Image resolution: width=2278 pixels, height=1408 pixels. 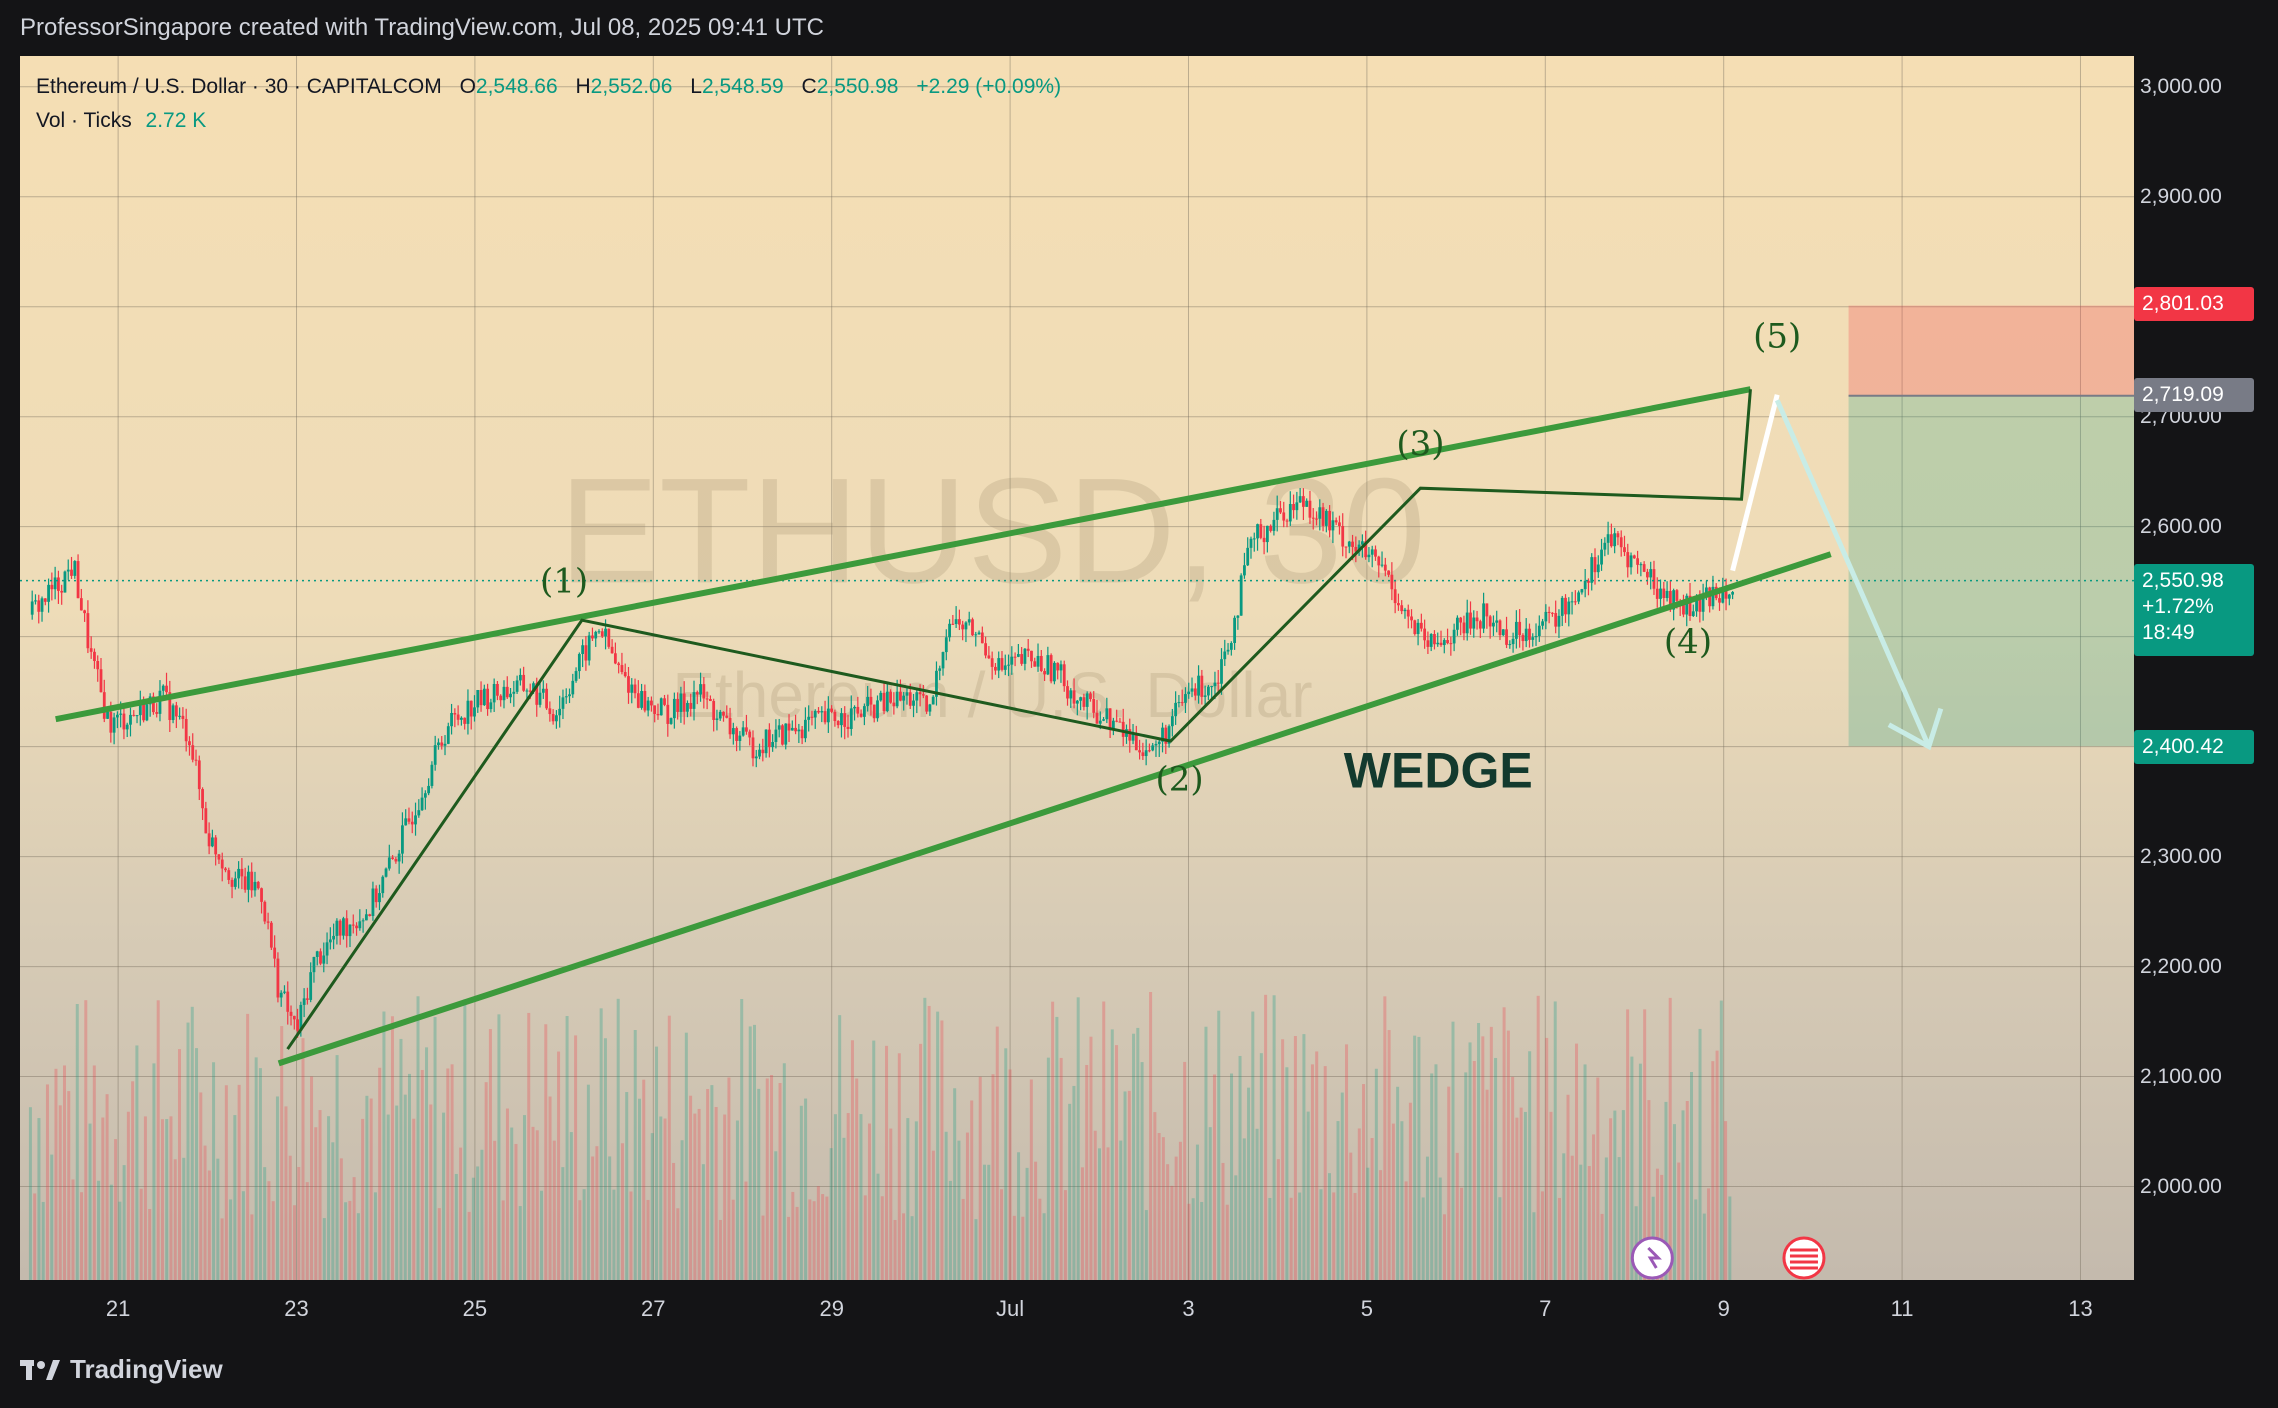 What do you see at coordinates (146, 1369) in the screenshot?
I see `brand-name: TradingView` at bounding box center [146, 1369].